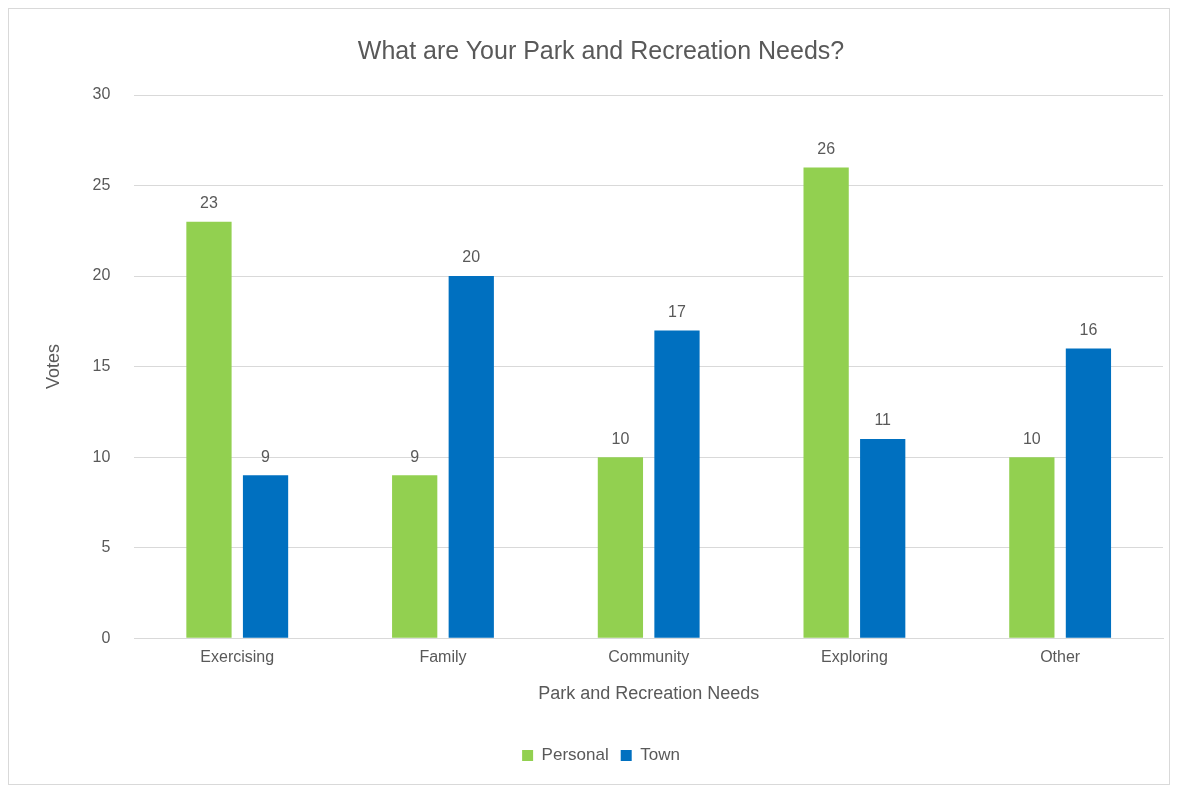 The image size is (1178, 791). I want to click on y-tick-label: 15, so click(101, 366).